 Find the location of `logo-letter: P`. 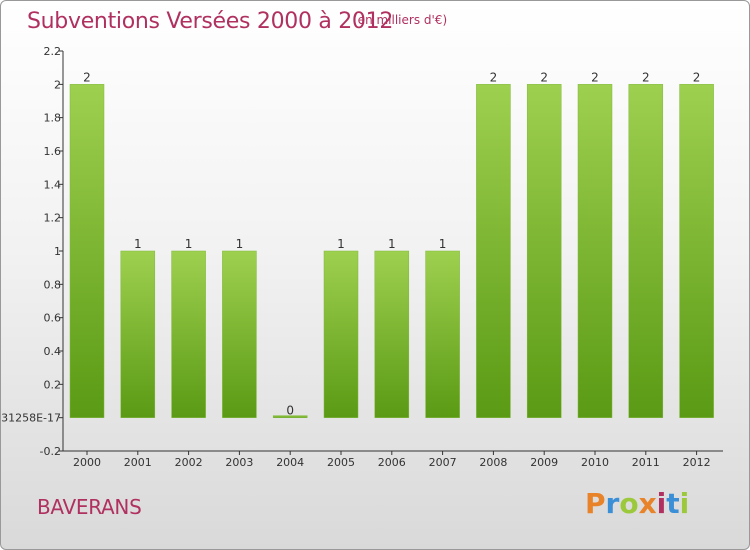

logo-letter: P is located at coordinates (595, 503).